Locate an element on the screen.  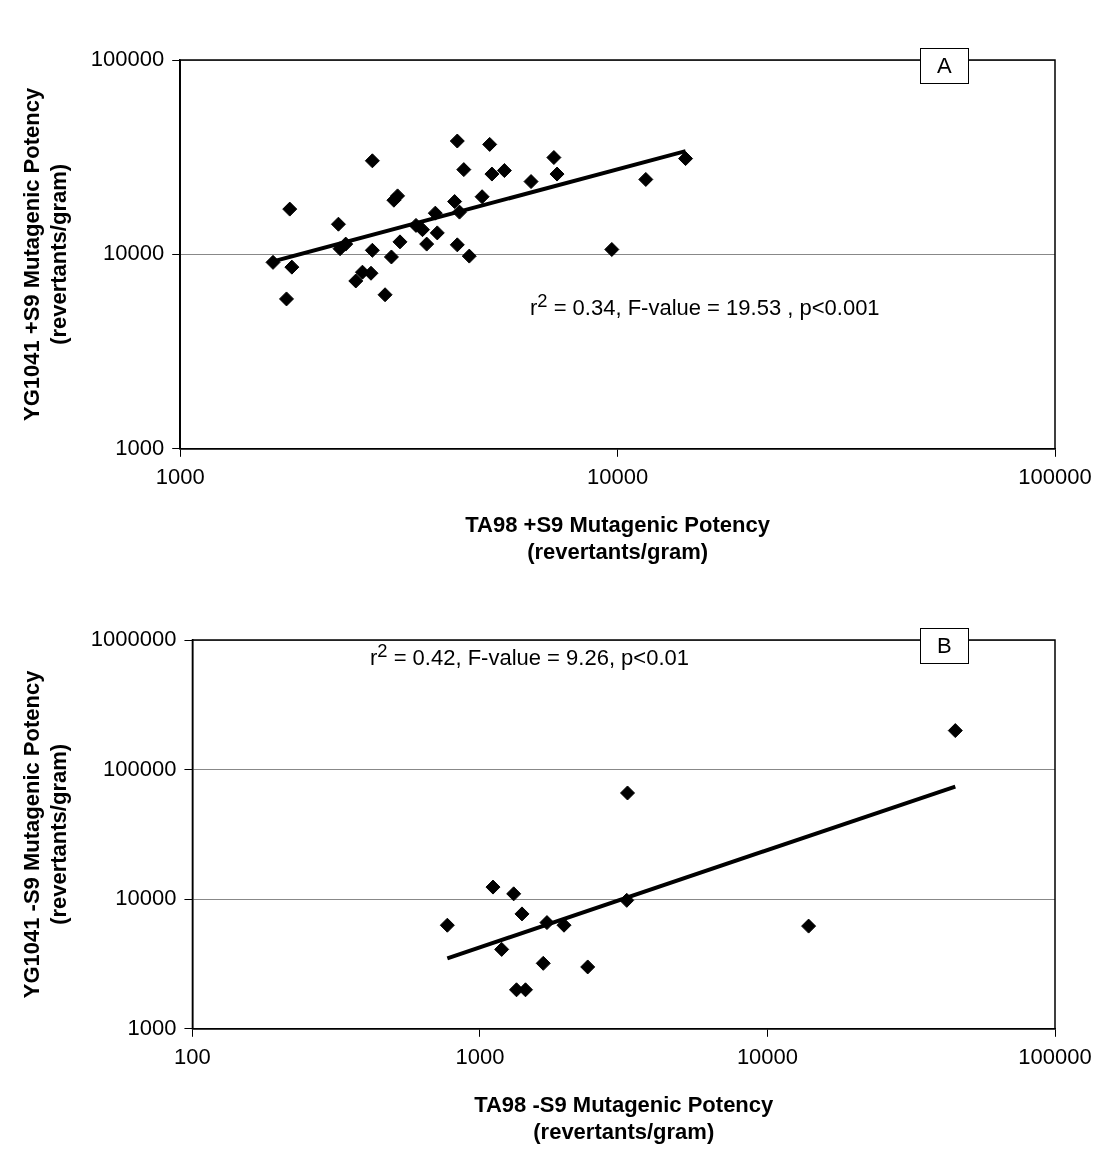
x-tick-label: 100 is located at coordinates (192, 1057).